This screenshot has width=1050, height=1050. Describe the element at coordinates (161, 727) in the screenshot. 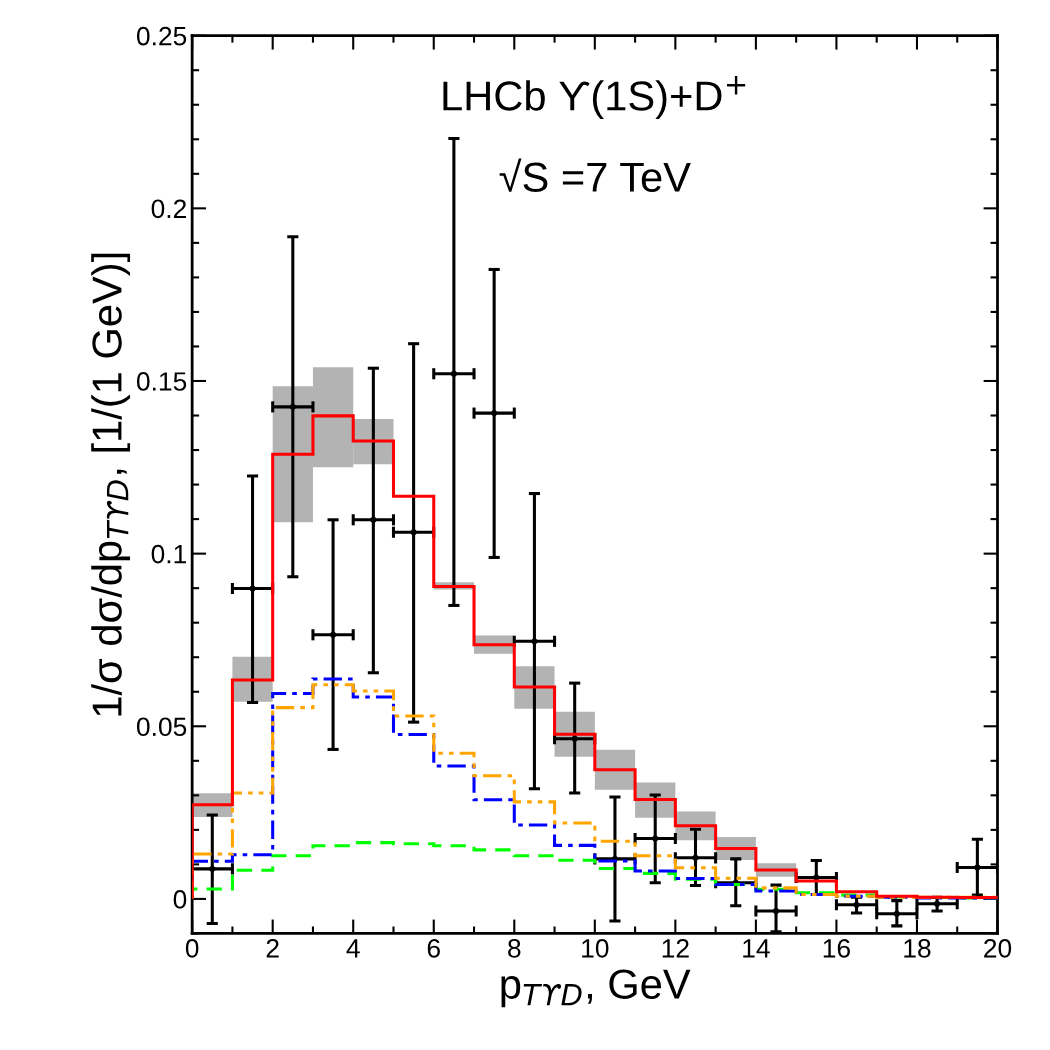

I see `y-tick-label: 0.05` at that location.